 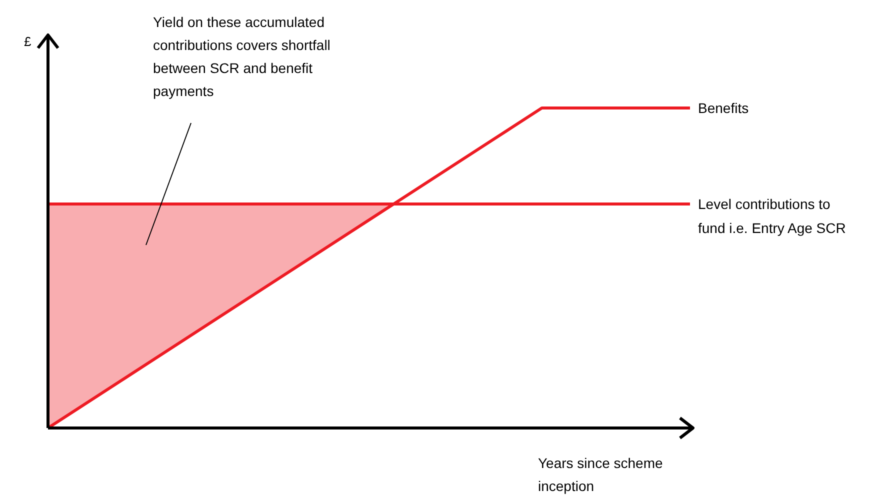 I want to click on series-label: Level contributions to fund i.e. Entry Age SCR, so click(x=772, y=216).